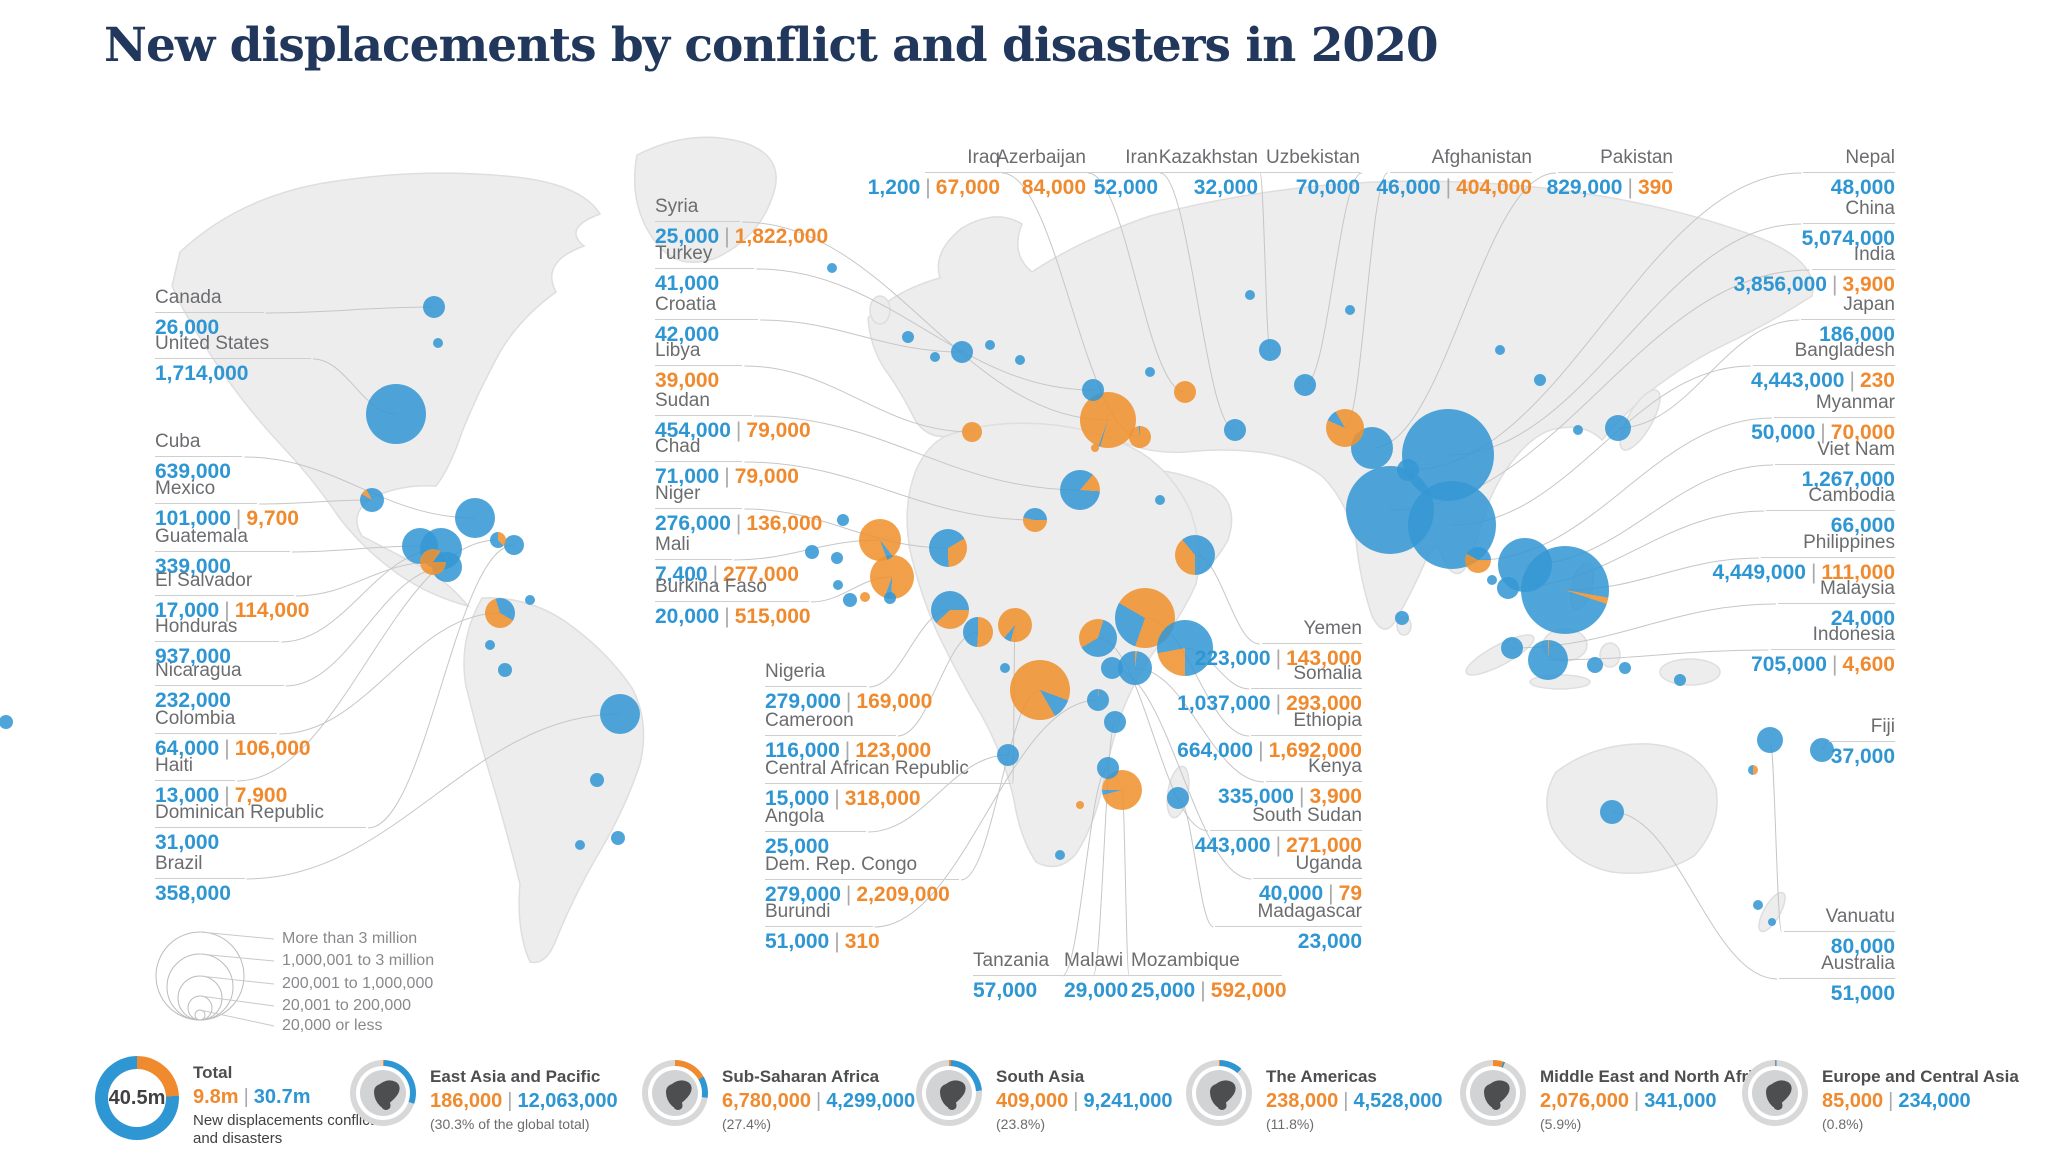 This screenshot has width=2048, height=1152. What do you see at coordinates (1286, 818) in the screenshot?
I see `country-name: South Sudan` at bounding box center [1286, 818].